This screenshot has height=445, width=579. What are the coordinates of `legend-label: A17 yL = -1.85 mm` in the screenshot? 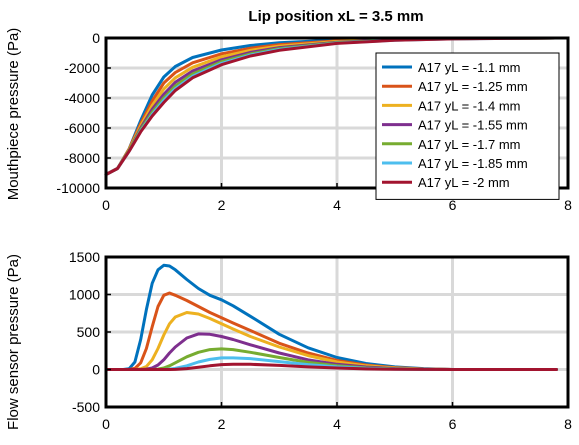 It's located at (473, 163).